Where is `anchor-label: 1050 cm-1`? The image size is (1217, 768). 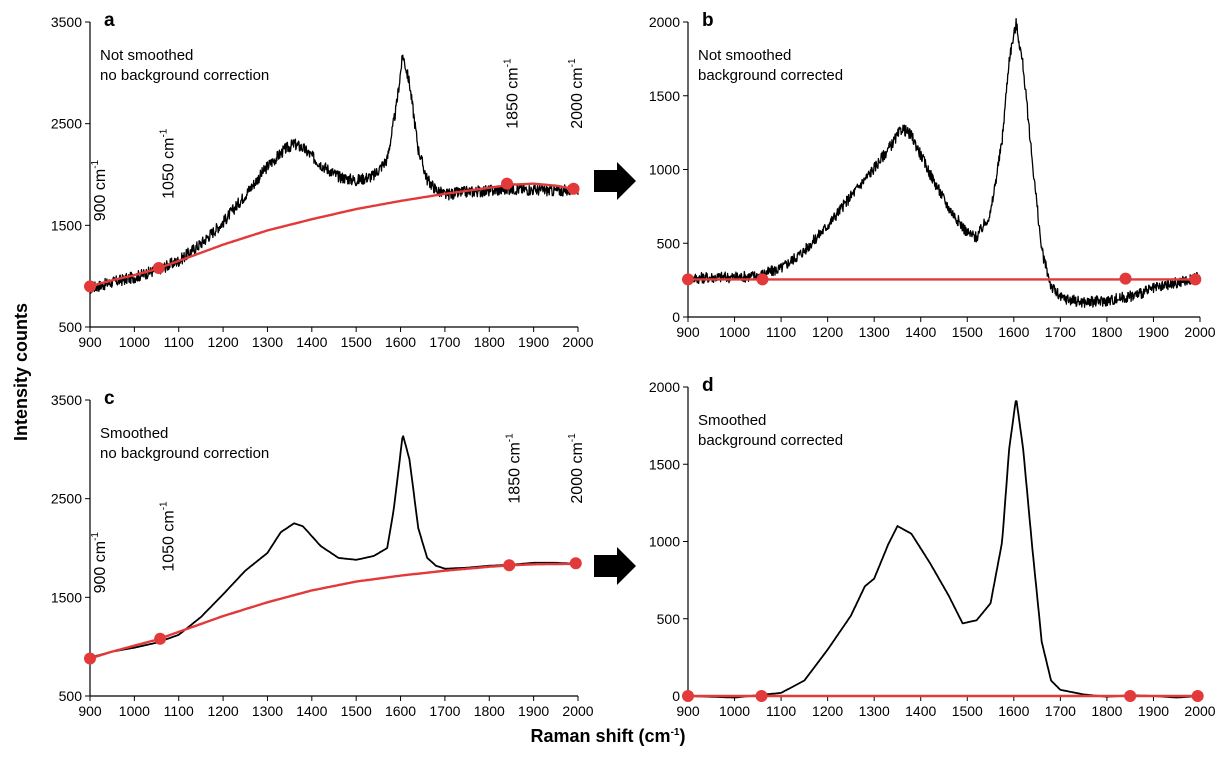
anchor-label: 1050 cm-1 is located at coordinates (168, 536).